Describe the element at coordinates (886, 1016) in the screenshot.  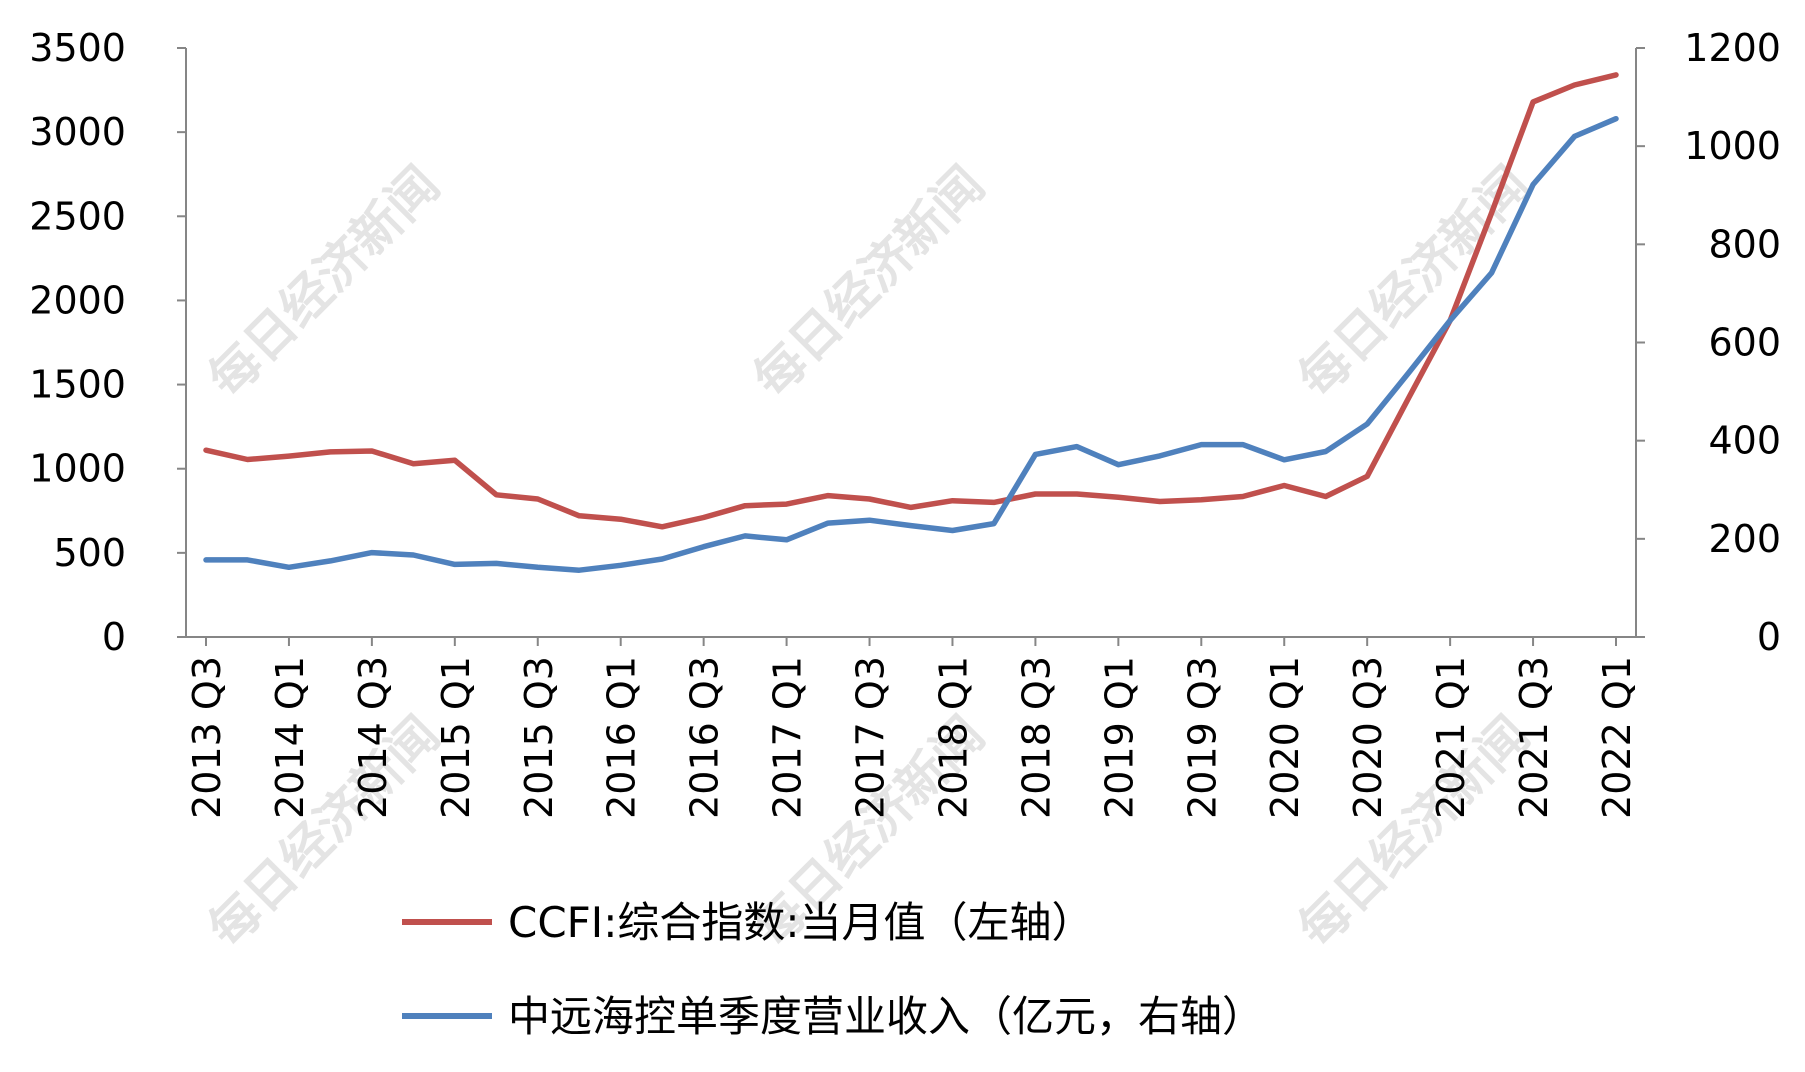
I see `legend-revenue-label: 中远海控单季度营业收入（亿元，右轴）` at that location.